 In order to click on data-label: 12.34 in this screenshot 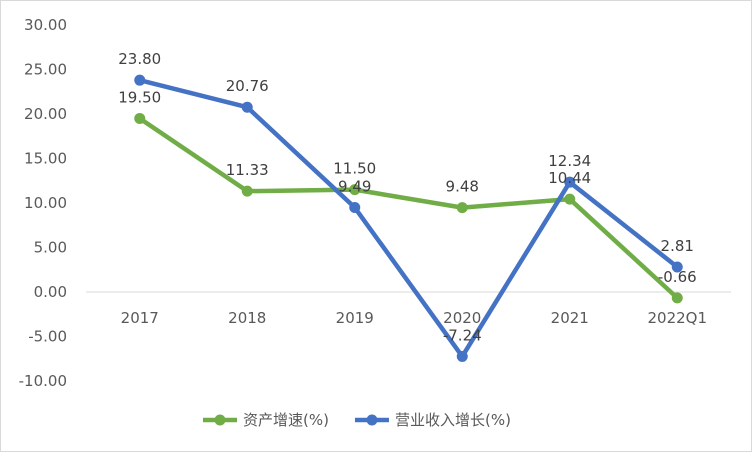, I will do `click(569, 161)`.